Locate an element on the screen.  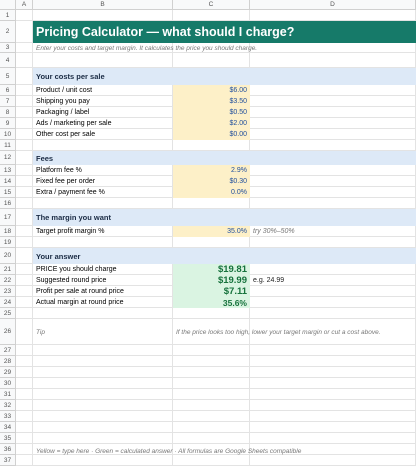
label: PRICE you should charge is located at coordinates (76, 269).